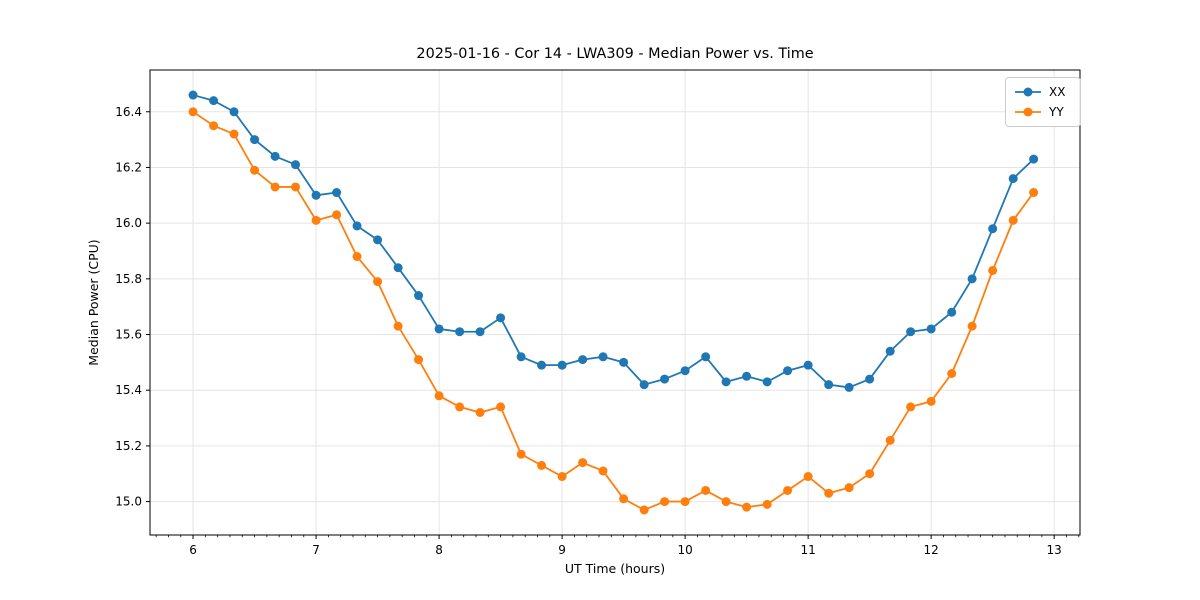 The height and width of the screenshot is (600, 1200). I want to click on y-tick-label: 15.8, so click(128, 279).